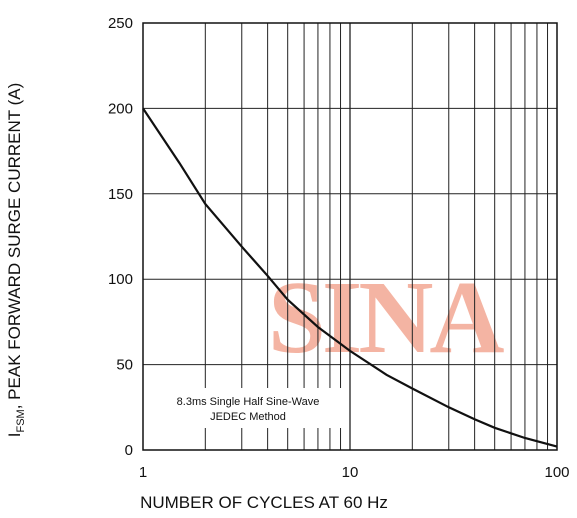  Describe the element at coordinates (143, 472) in the screenshot. I see `x-tick-label: 1` at that location.